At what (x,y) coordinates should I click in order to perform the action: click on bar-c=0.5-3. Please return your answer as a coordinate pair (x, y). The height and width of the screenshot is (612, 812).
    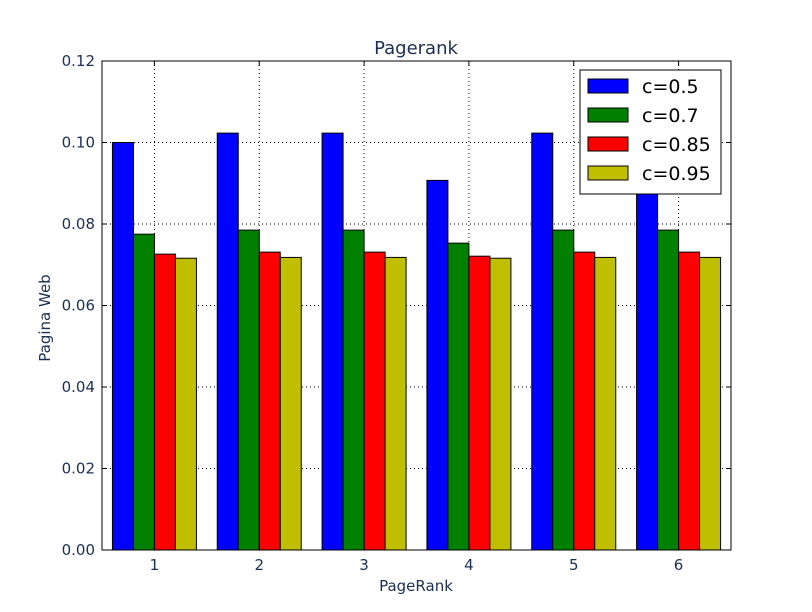
    Looking at the image, I should click on (332, 341).